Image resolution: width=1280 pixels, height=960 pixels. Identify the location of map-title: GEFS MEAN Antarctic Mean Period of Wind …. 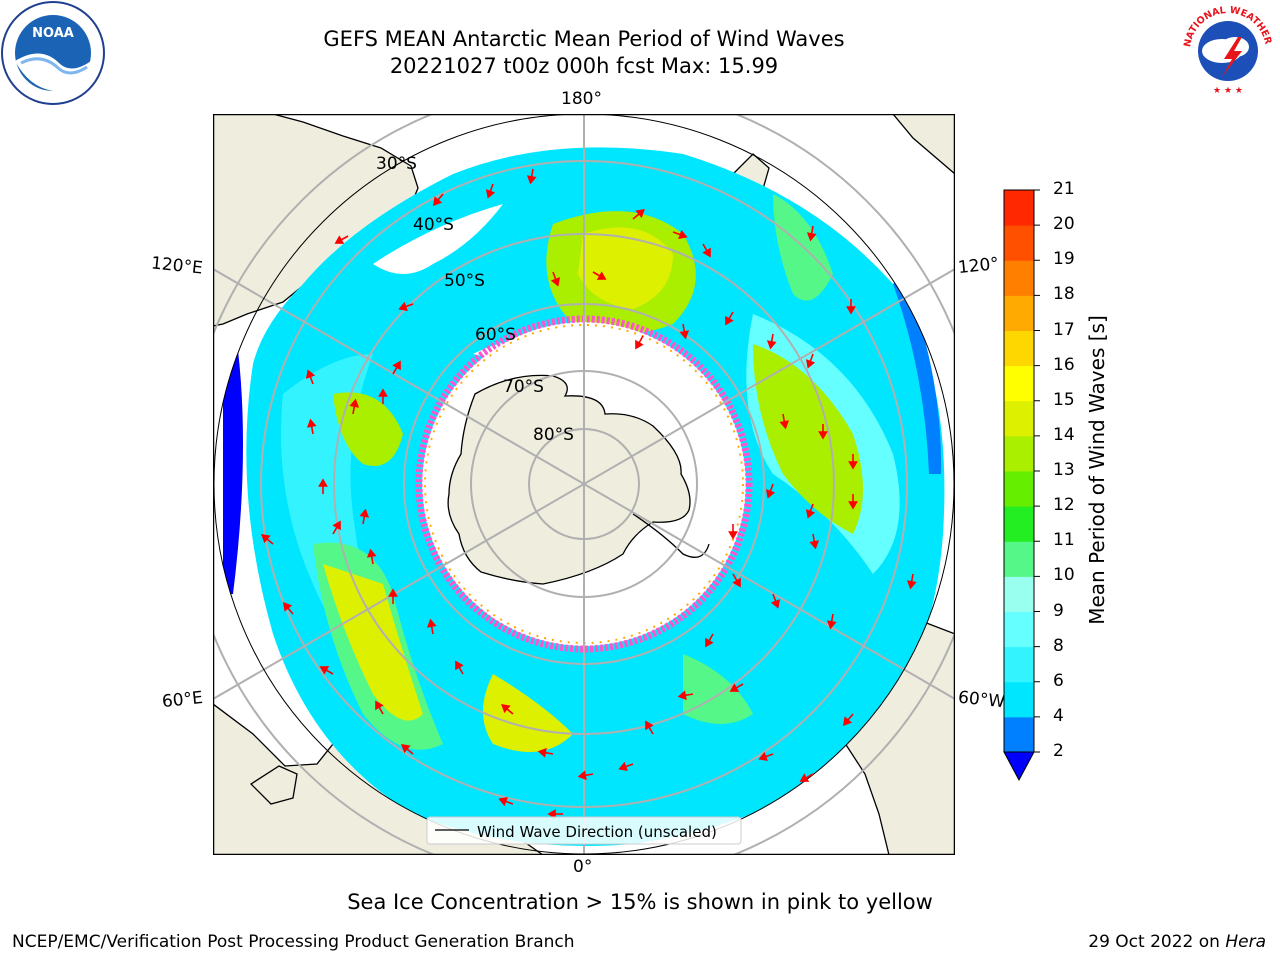
(584, 39).